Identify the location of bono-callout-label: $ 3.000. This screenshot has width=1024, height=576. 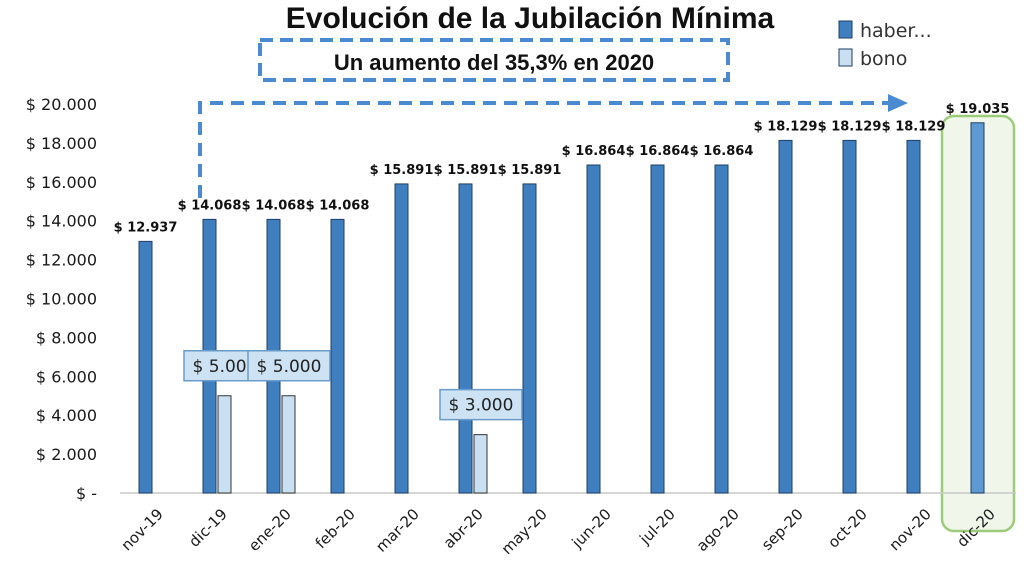
(481, 406).